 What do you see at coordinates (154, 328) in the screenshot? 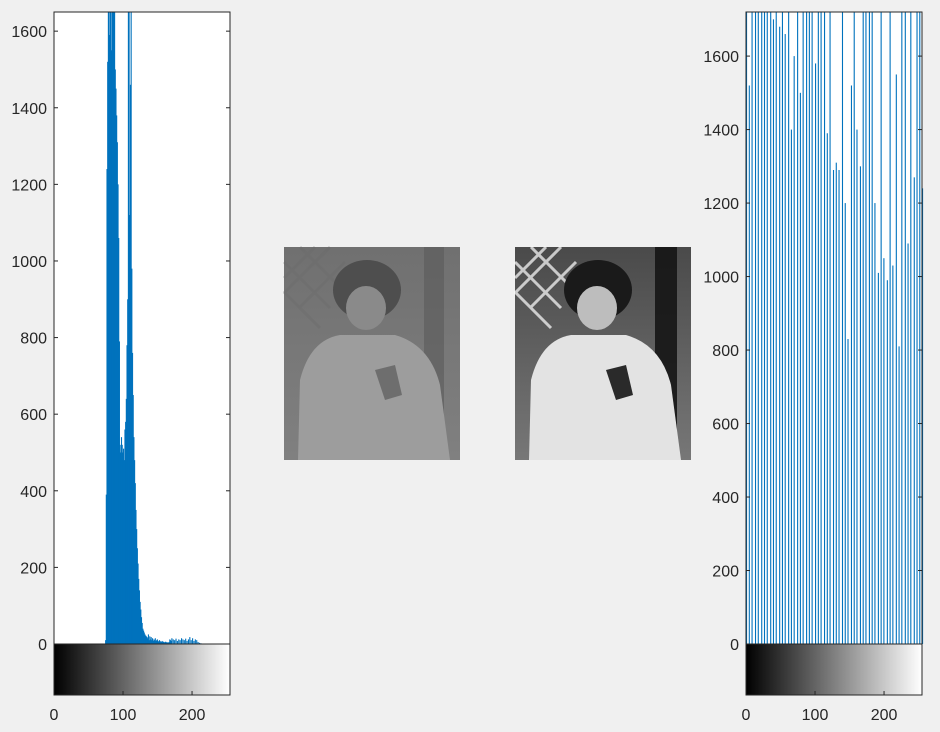
I see `left-histogram-bars` at bounding box center [154, 328].